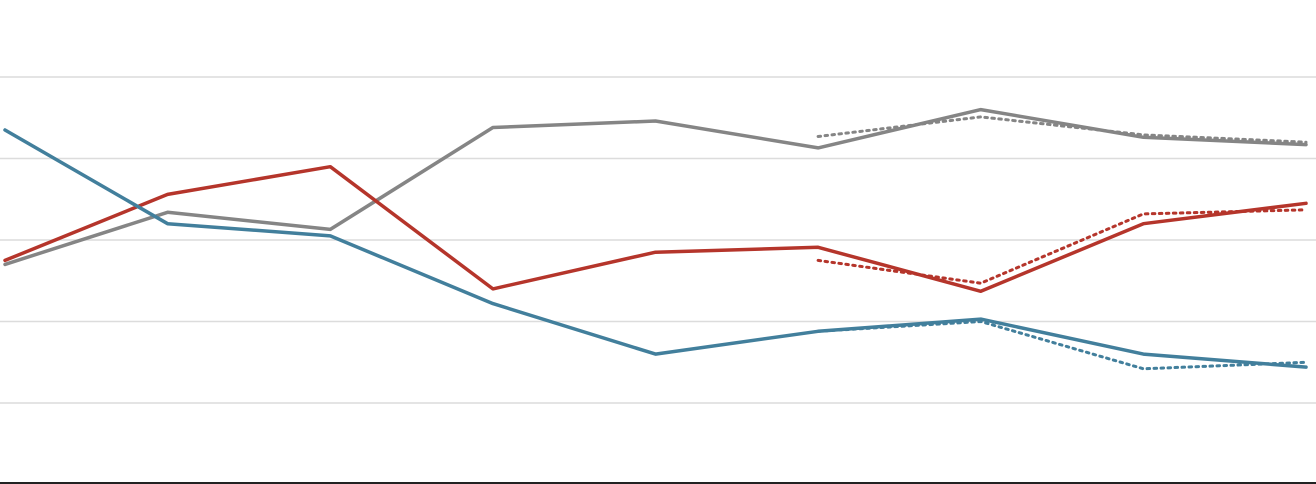  Describe the element at coordinates (1062, 345) in the screenshot. I see `series-line-blue-projection` at that location.